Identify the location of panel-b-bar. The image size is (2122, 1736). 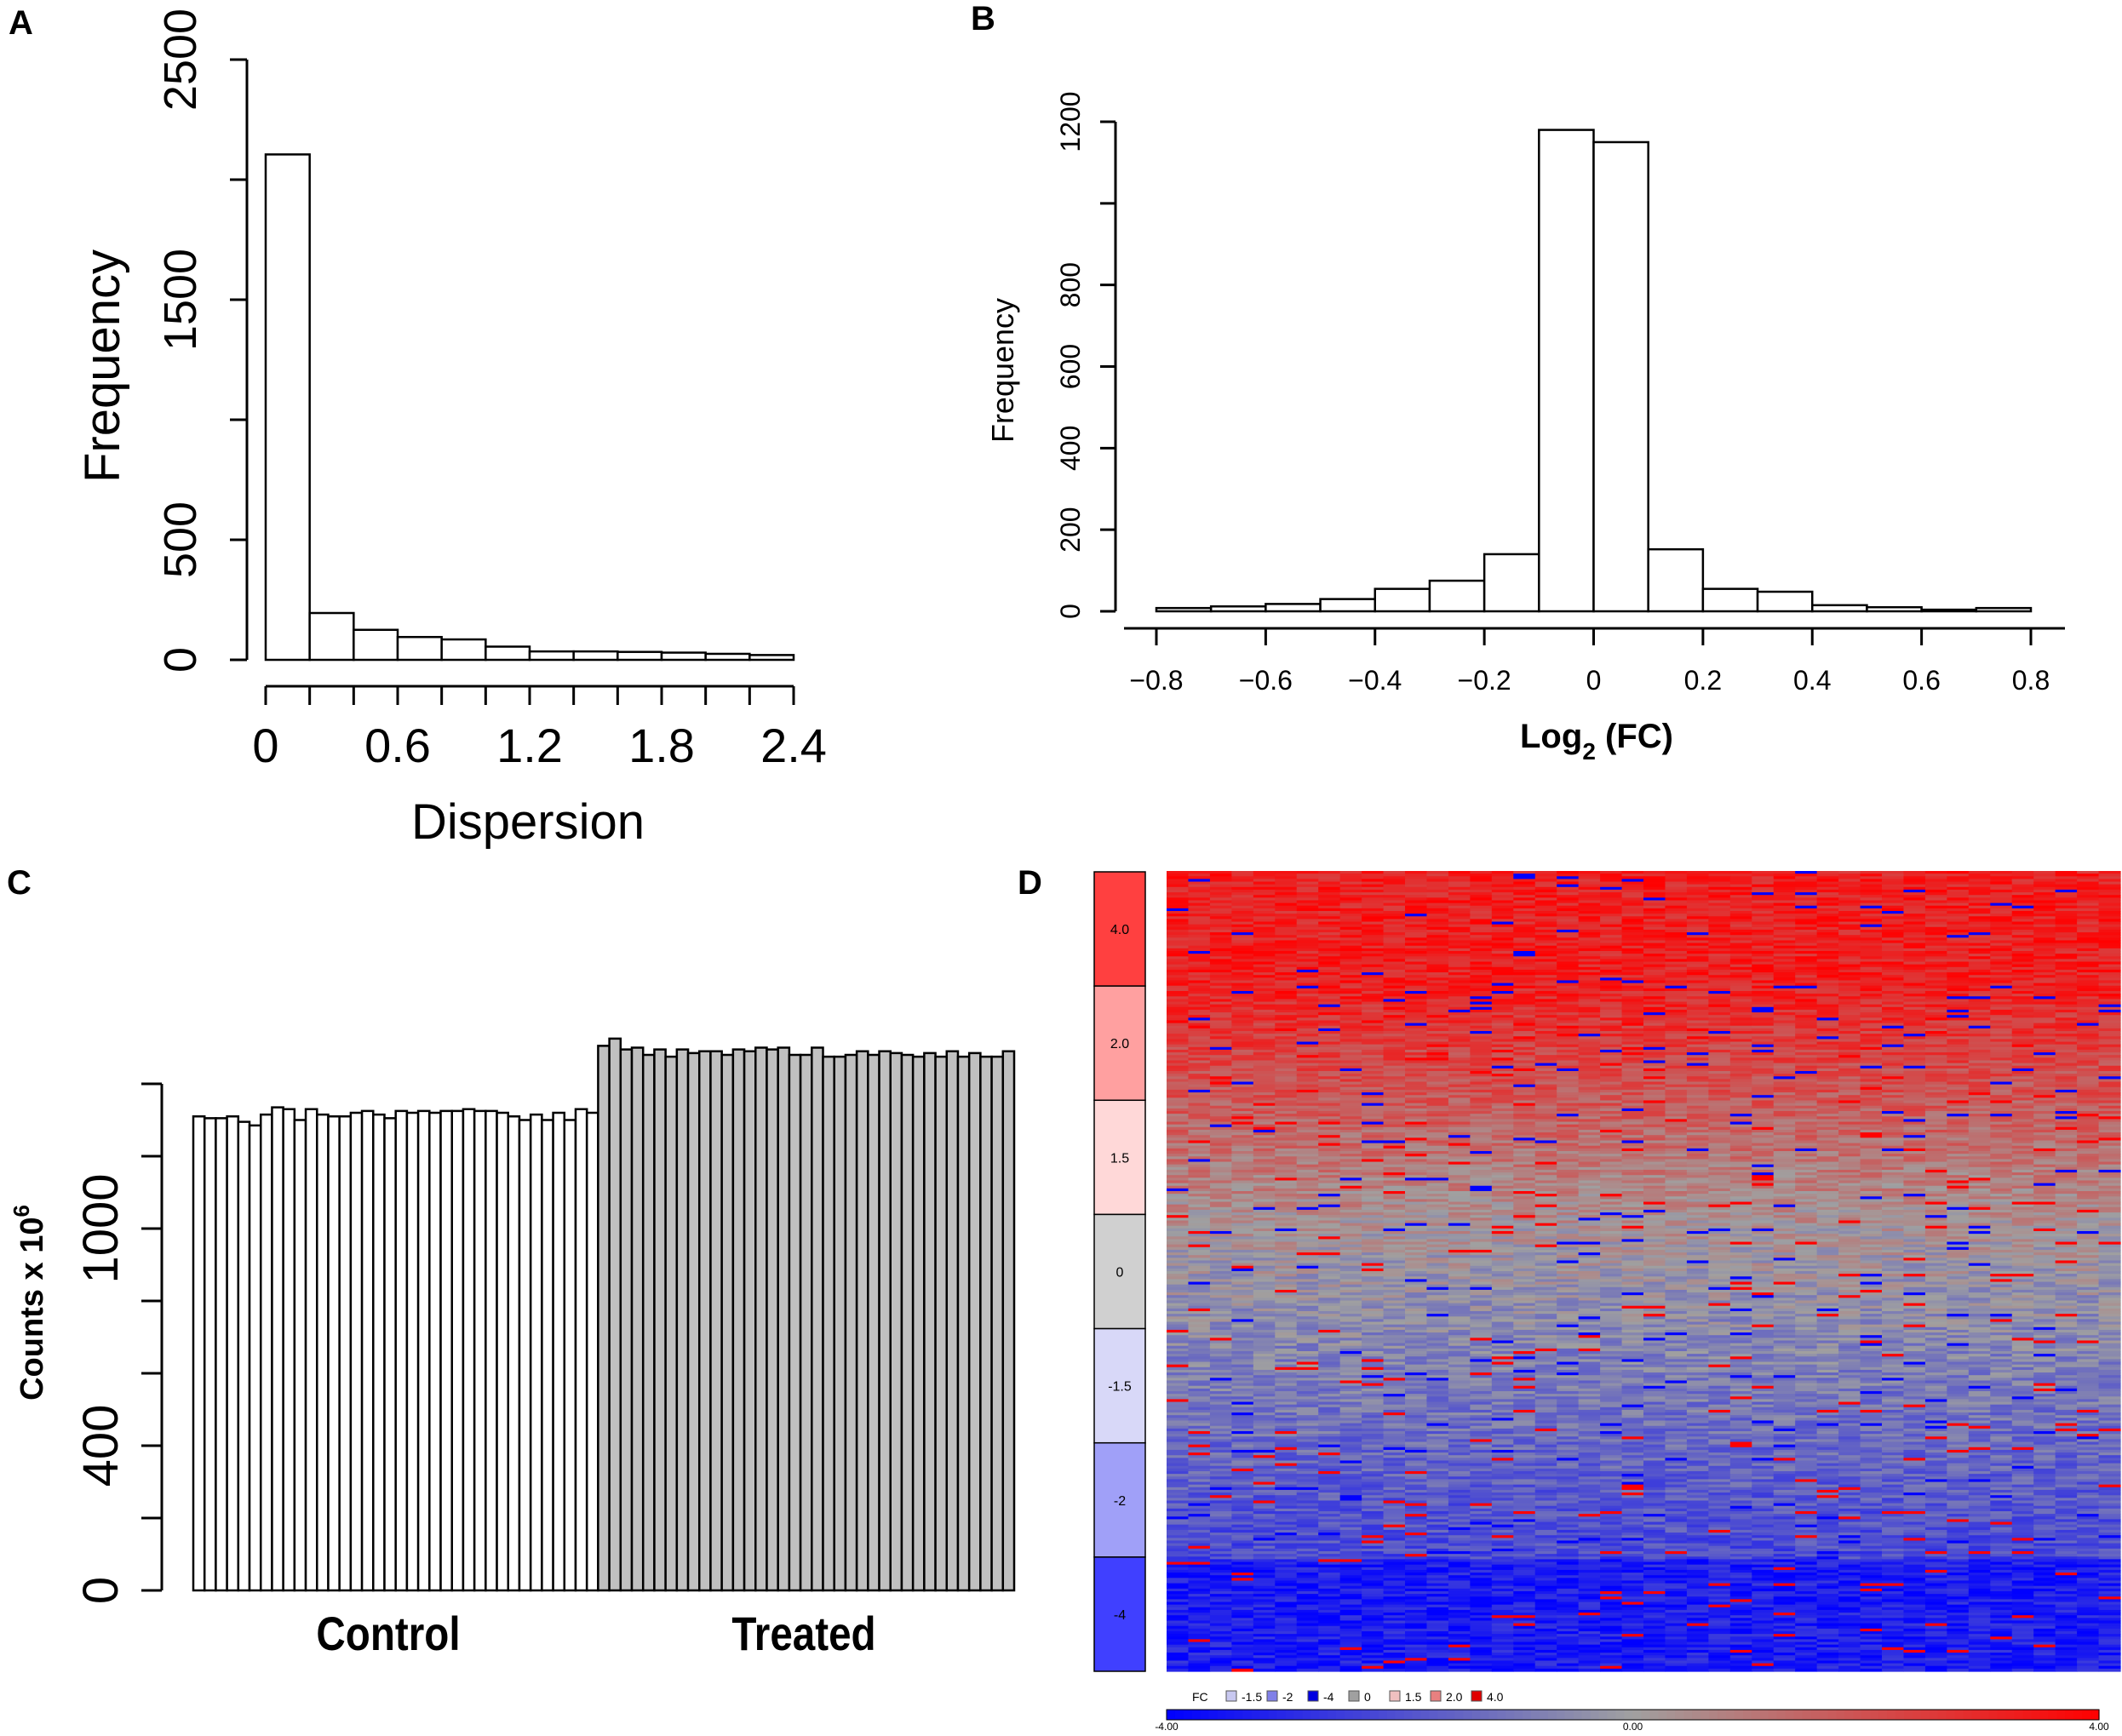
(1457, 596).